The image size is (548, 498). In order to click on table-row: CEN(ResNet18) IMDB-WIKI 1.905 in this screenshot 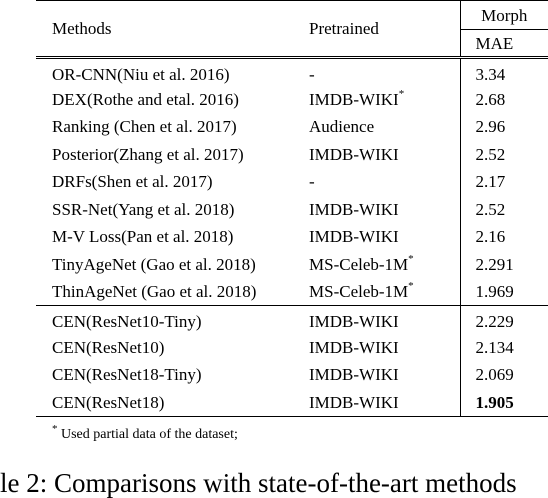, I will do `click(292, 402)`.